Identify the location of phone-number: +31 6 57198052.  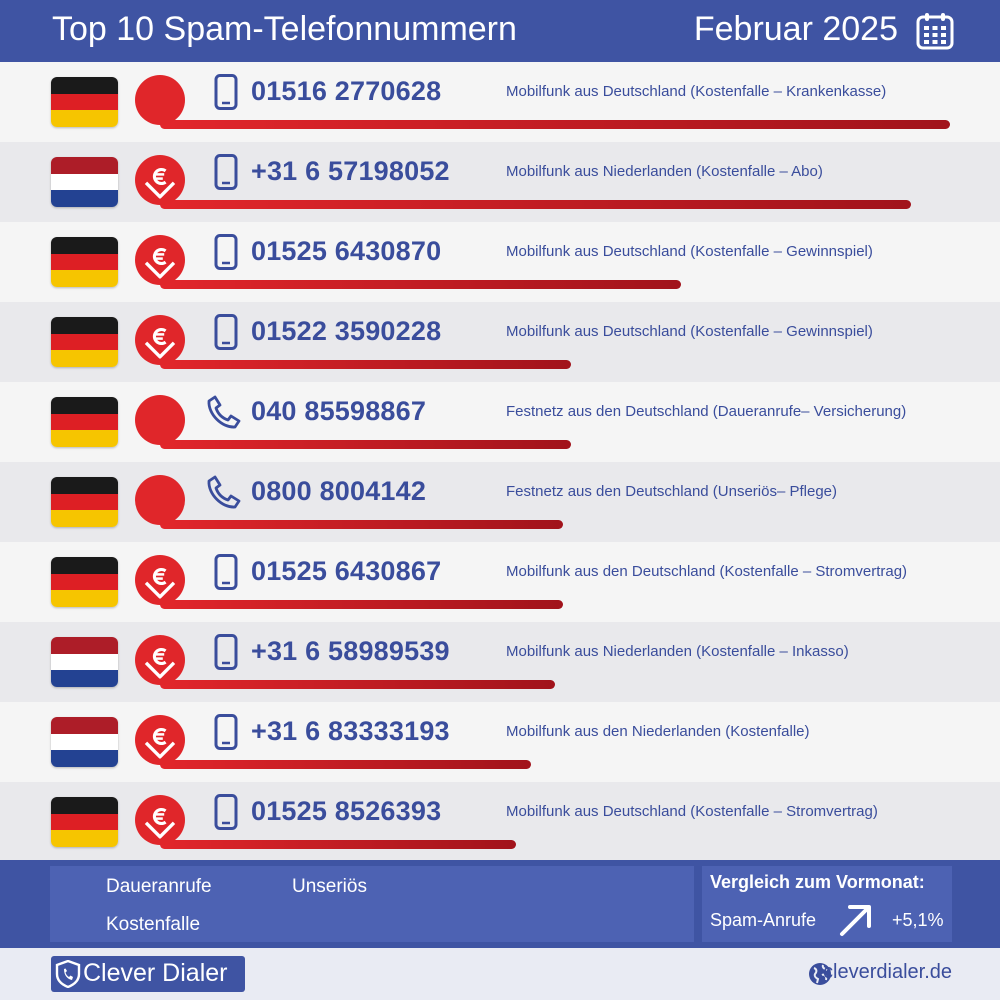
(350, 171).